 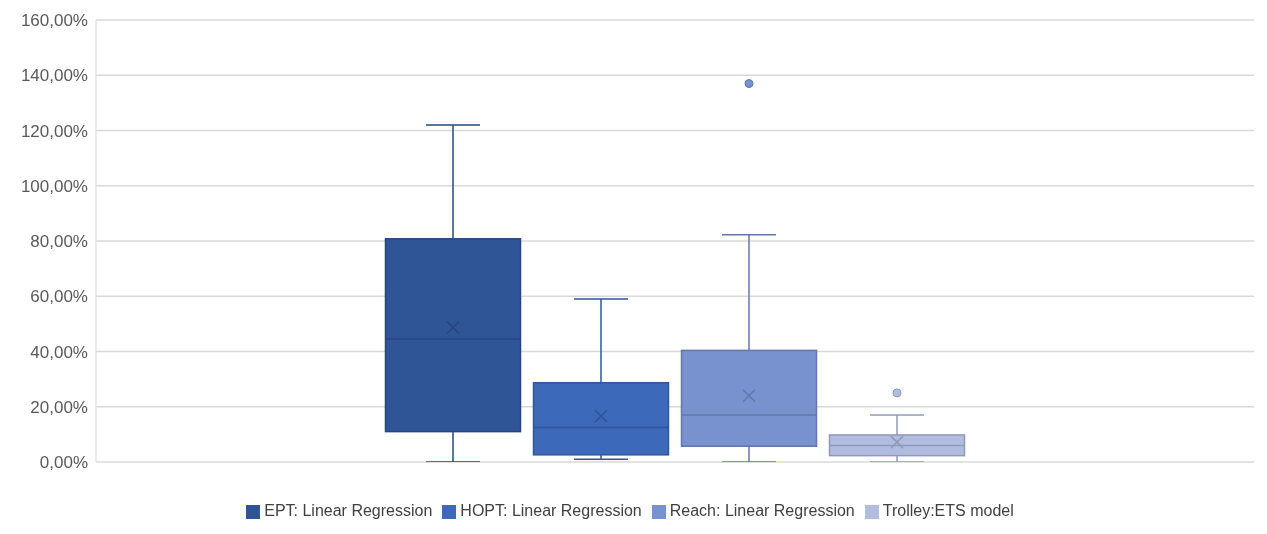 What do you see at coordinates (59, 407) in the screenshot?
I see `y-tick-label: 20,00%` at bounding box center [59, 407].